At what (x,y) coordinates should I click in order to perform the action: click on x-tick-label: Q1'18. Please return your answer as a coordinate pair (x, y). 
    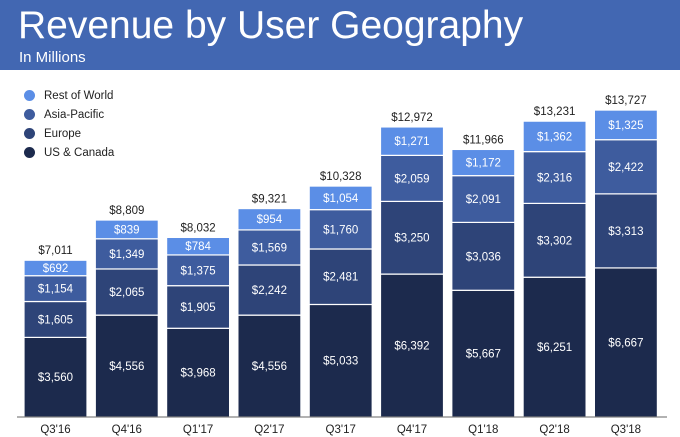
    Looking at the image, I should click on (483, 430).